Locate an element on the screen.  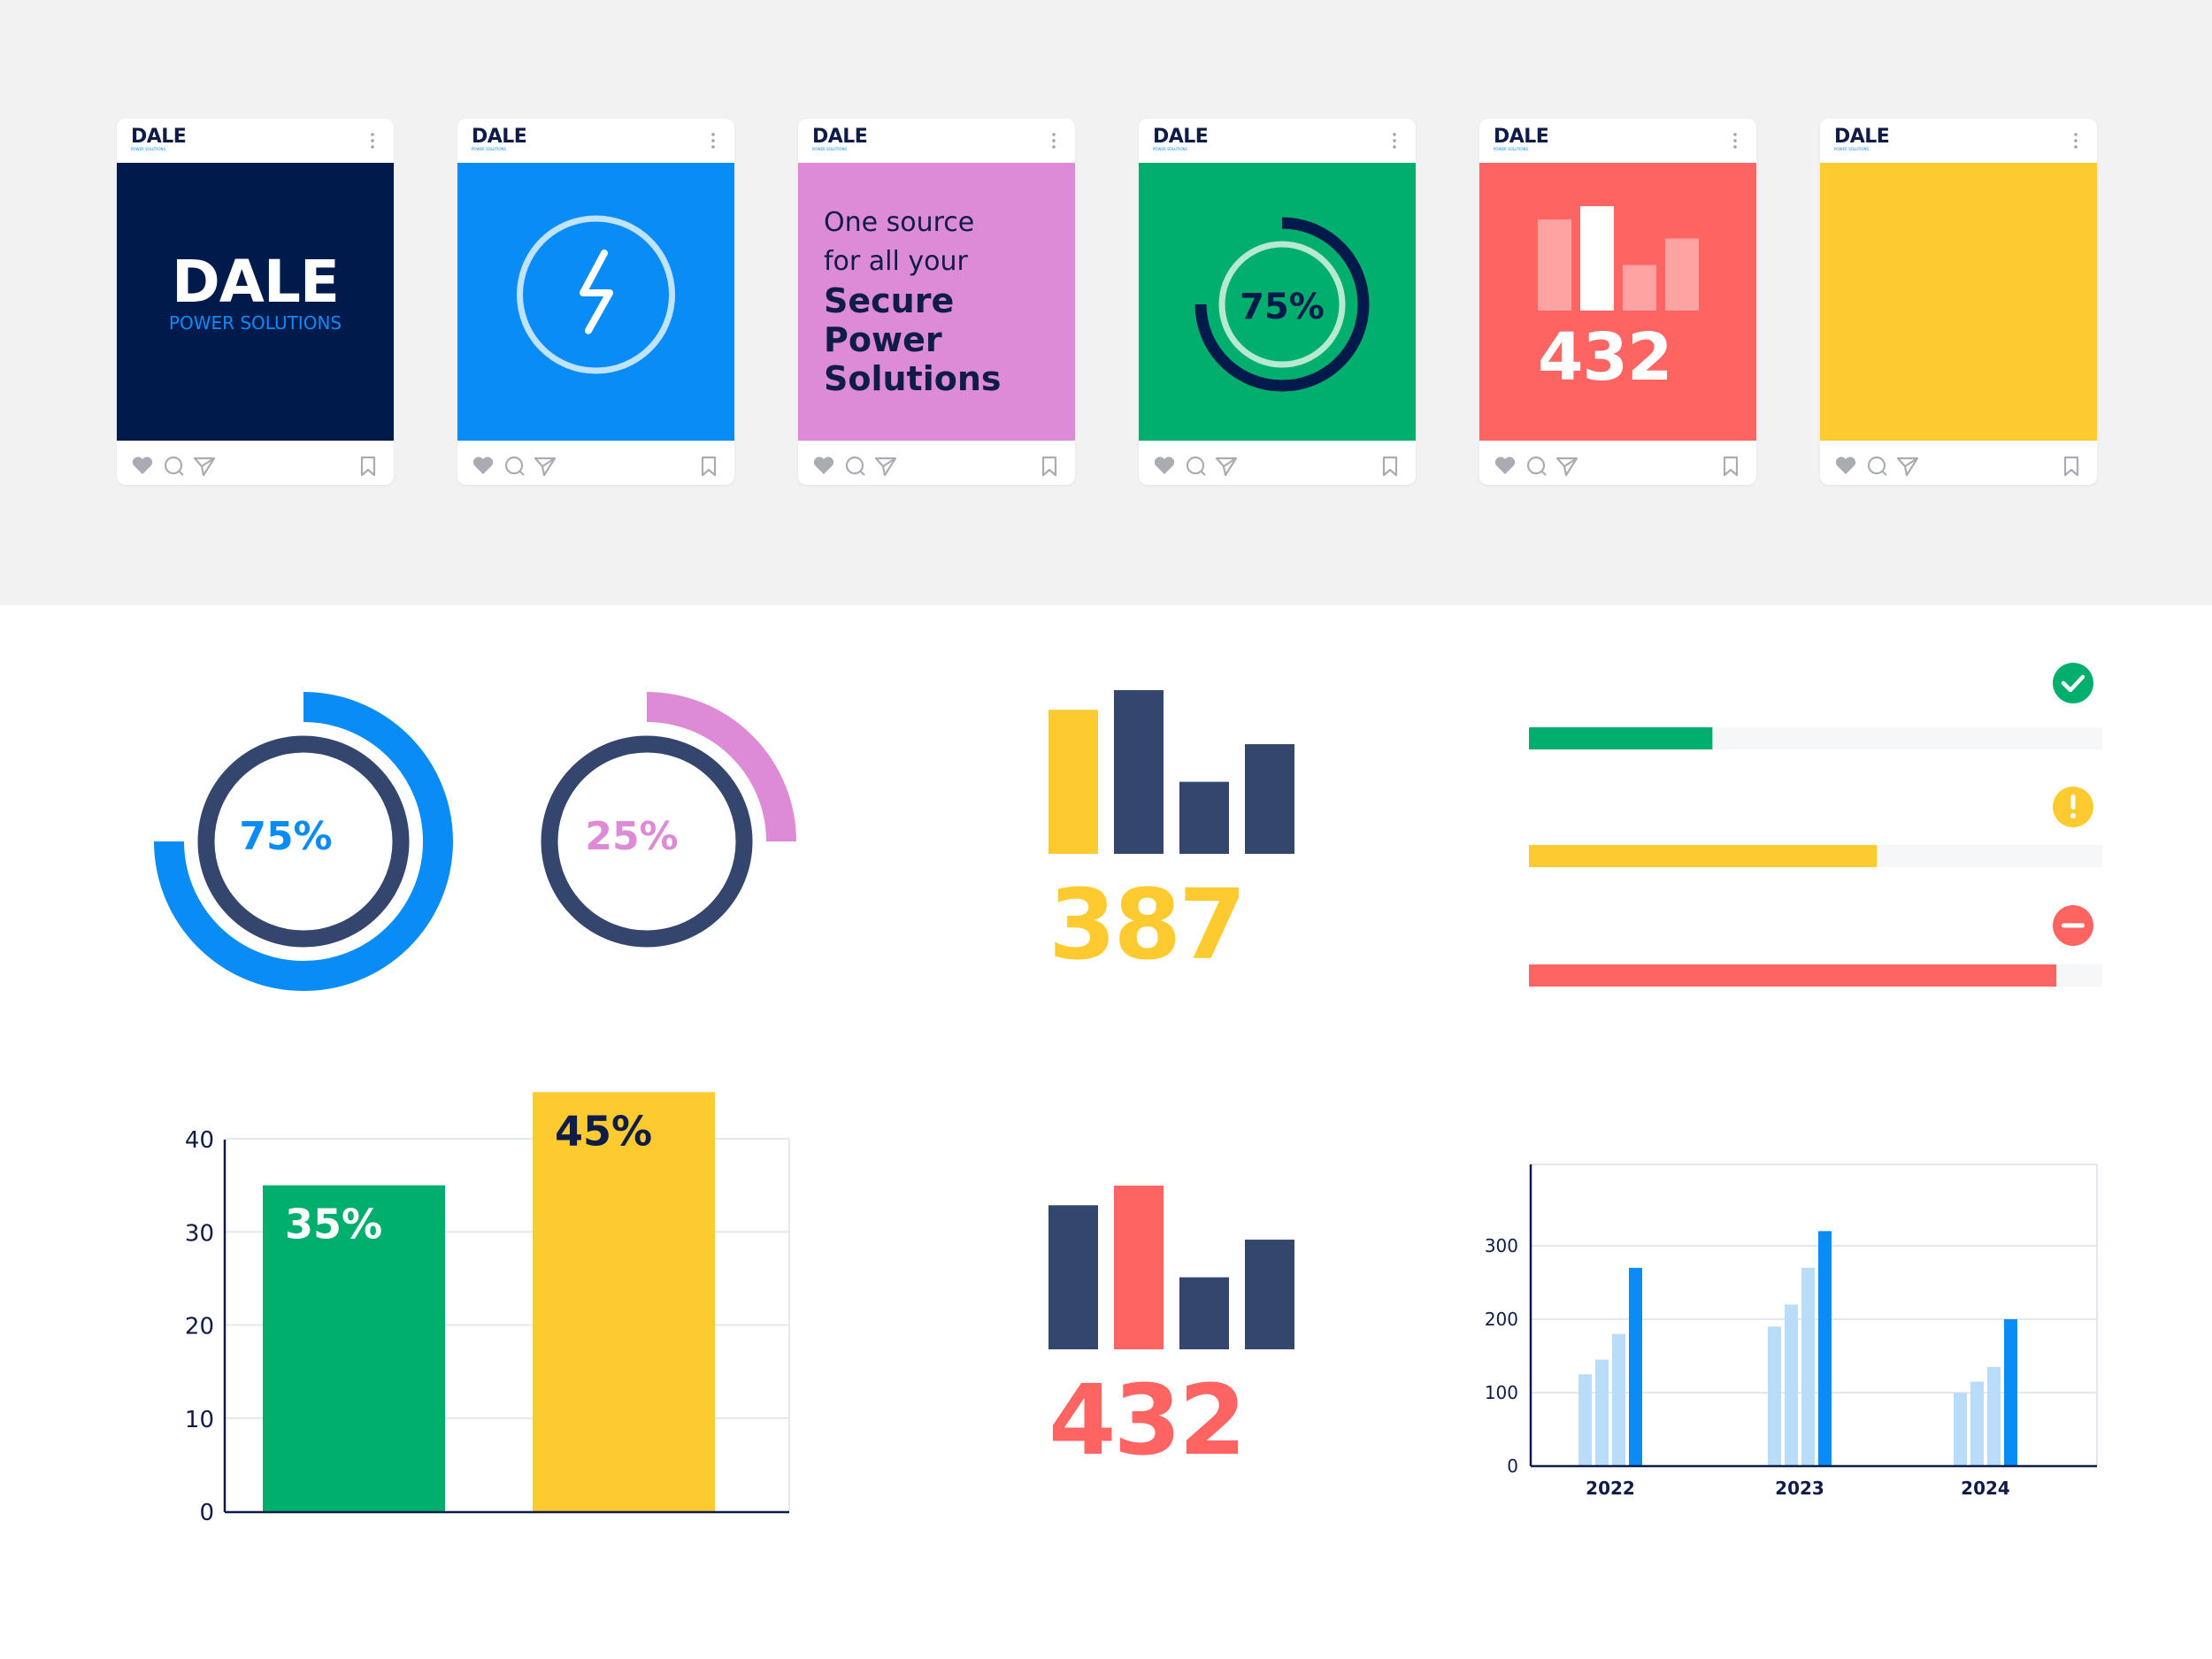
card-image: DALE POWER SOLUTIONS is located at coordinates (256, 302).